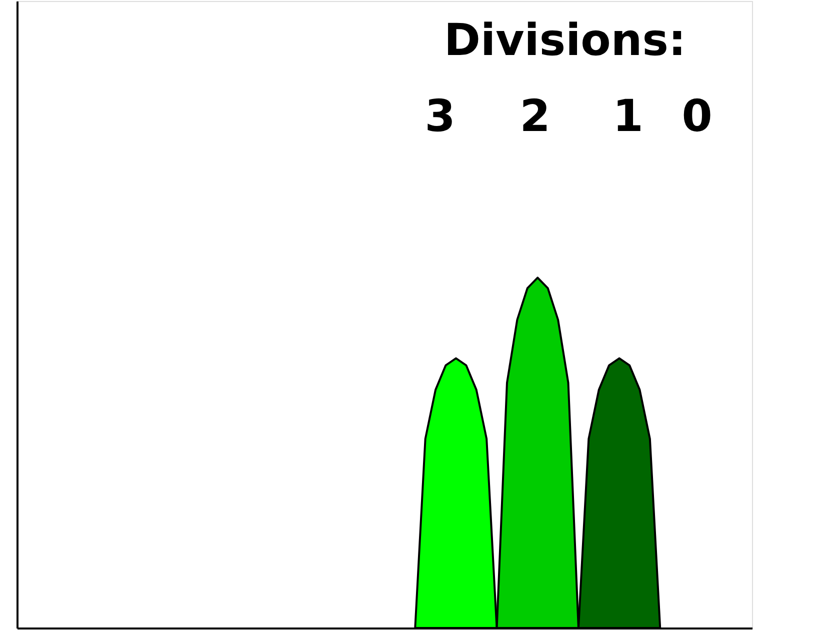  I want to click on text: 3, so click(440, 116).